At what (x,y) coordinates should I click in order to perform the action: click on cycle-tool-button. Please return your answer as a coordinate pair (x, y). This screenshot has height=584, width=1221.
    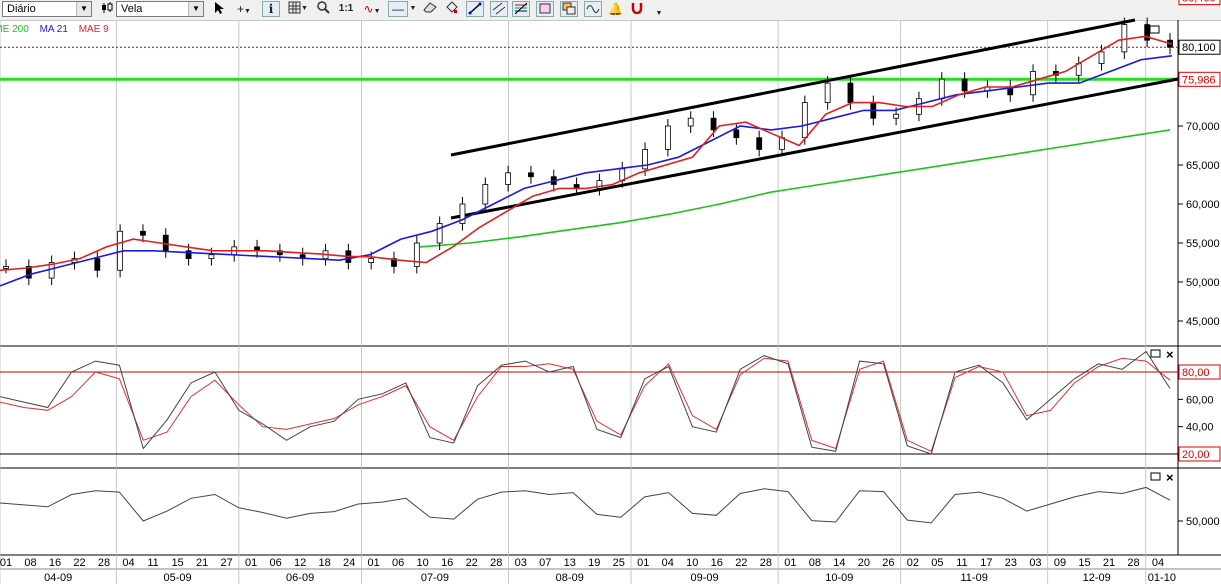
    Looking at the image, I should click on (593, 9).